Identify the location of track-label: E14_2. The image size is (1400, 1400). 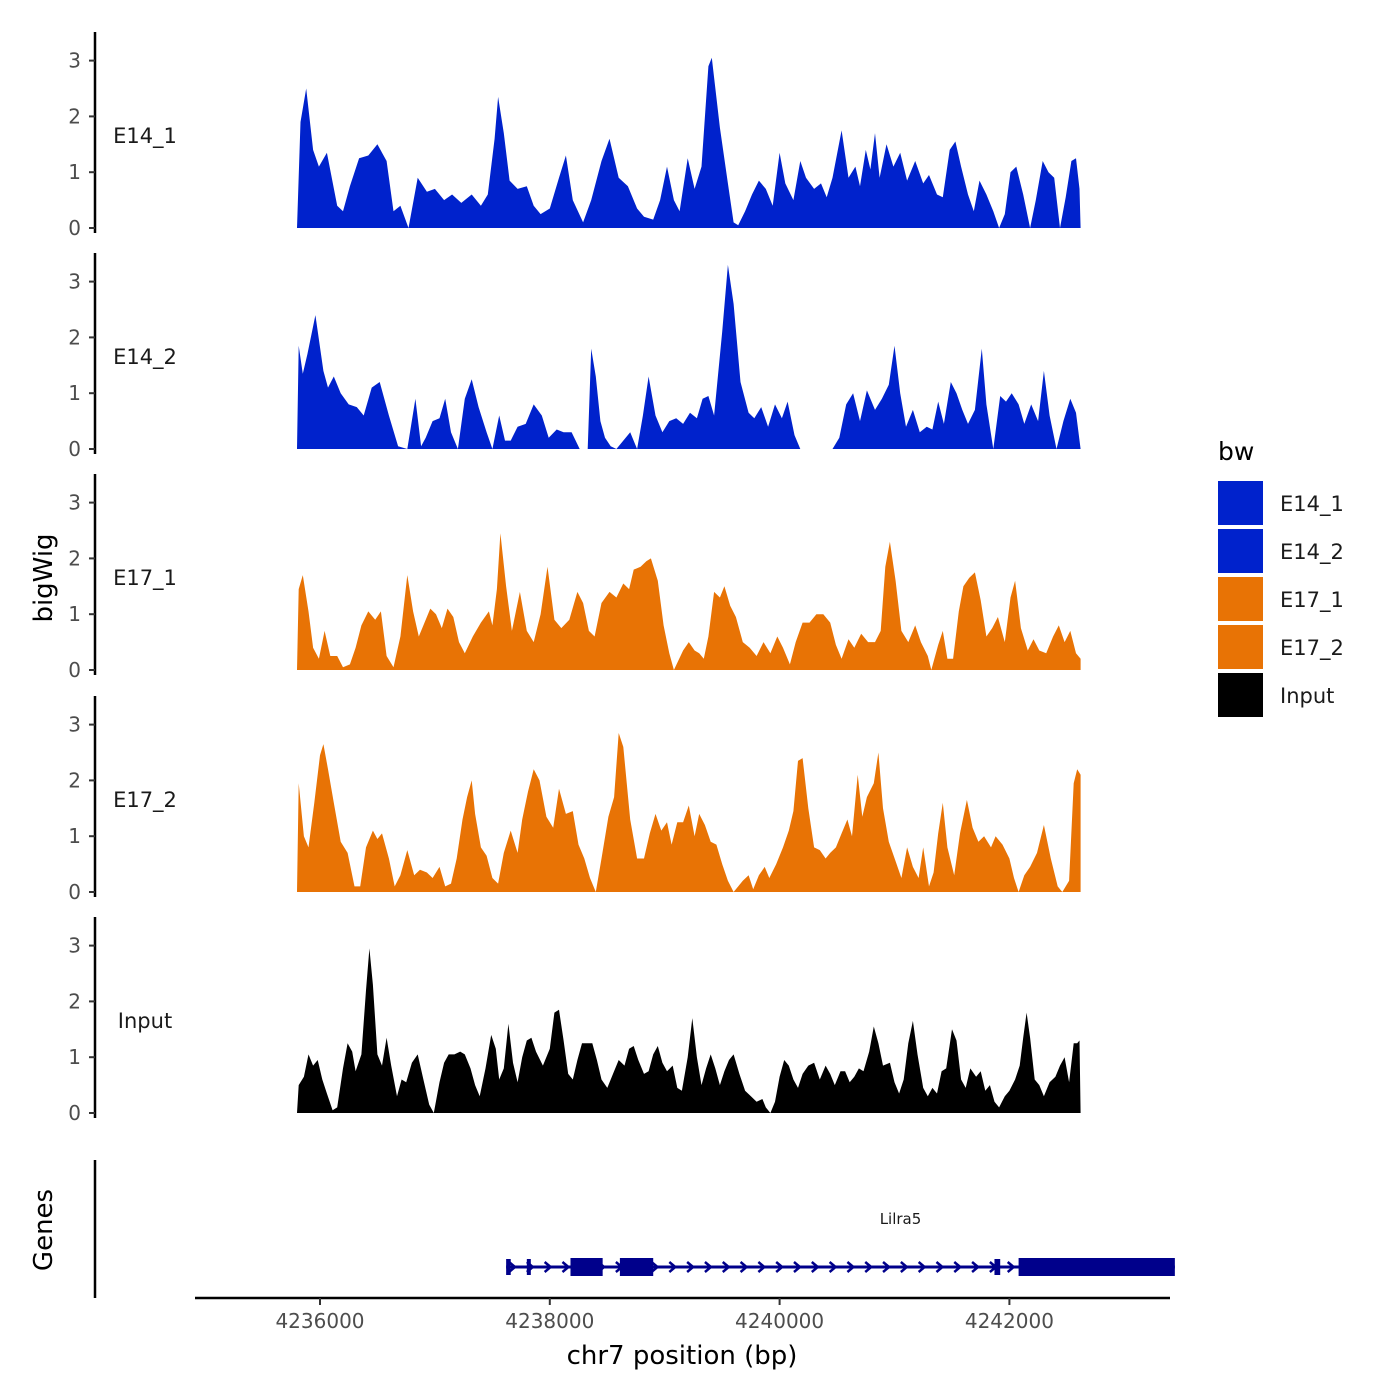
(145, 357).